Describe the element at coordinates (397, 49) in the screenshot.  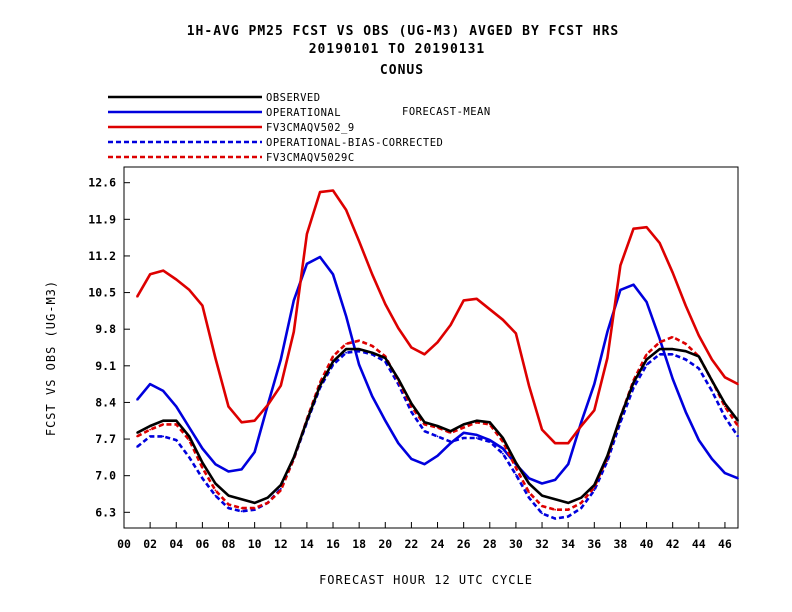
I see `chart-date-range: 20190101 TO 20190131` at that location.